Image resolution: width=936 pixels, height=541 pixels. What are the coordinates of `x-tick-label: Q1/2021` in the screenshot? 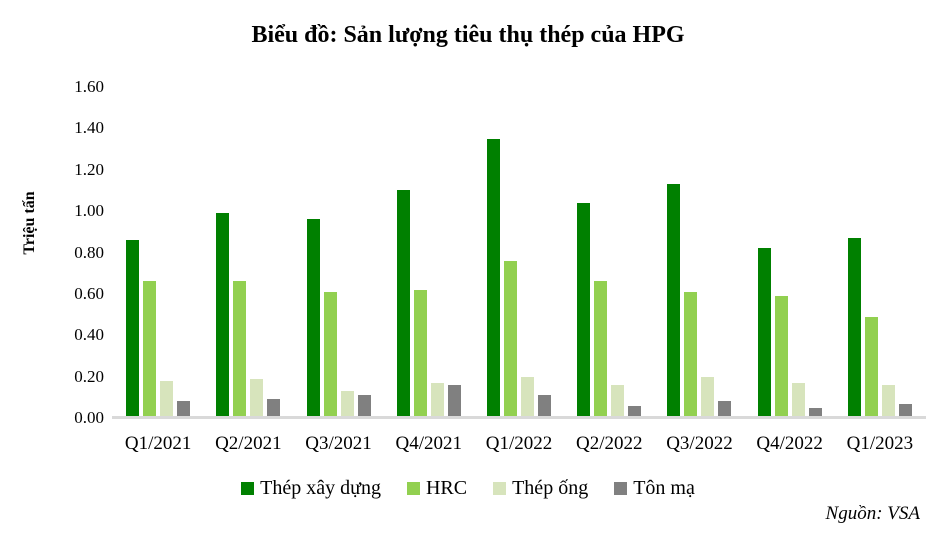 It's located at (158, 443).